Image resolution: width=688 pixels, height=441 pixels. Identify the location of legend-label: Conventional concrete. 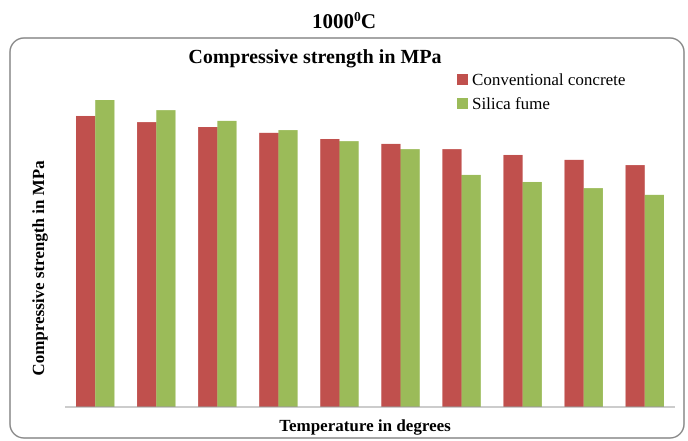
(549, 79).